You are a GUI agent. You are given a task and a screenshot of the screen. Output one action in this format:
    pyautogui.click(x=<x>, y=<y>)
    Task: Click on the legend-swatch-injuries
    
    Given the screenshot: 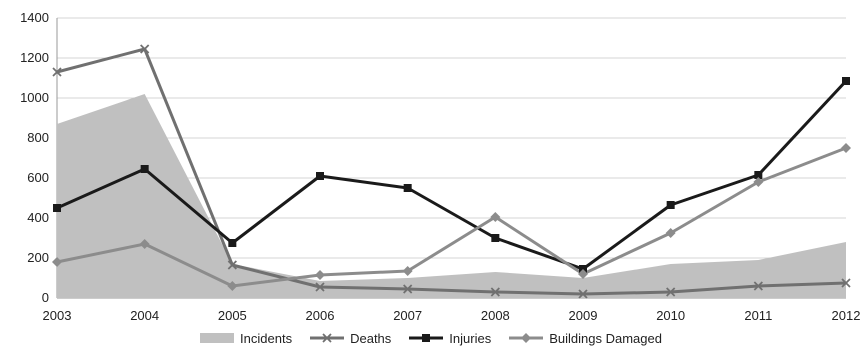 What is the action you would take?
    pyautogui.click(x=426, y=338)
    